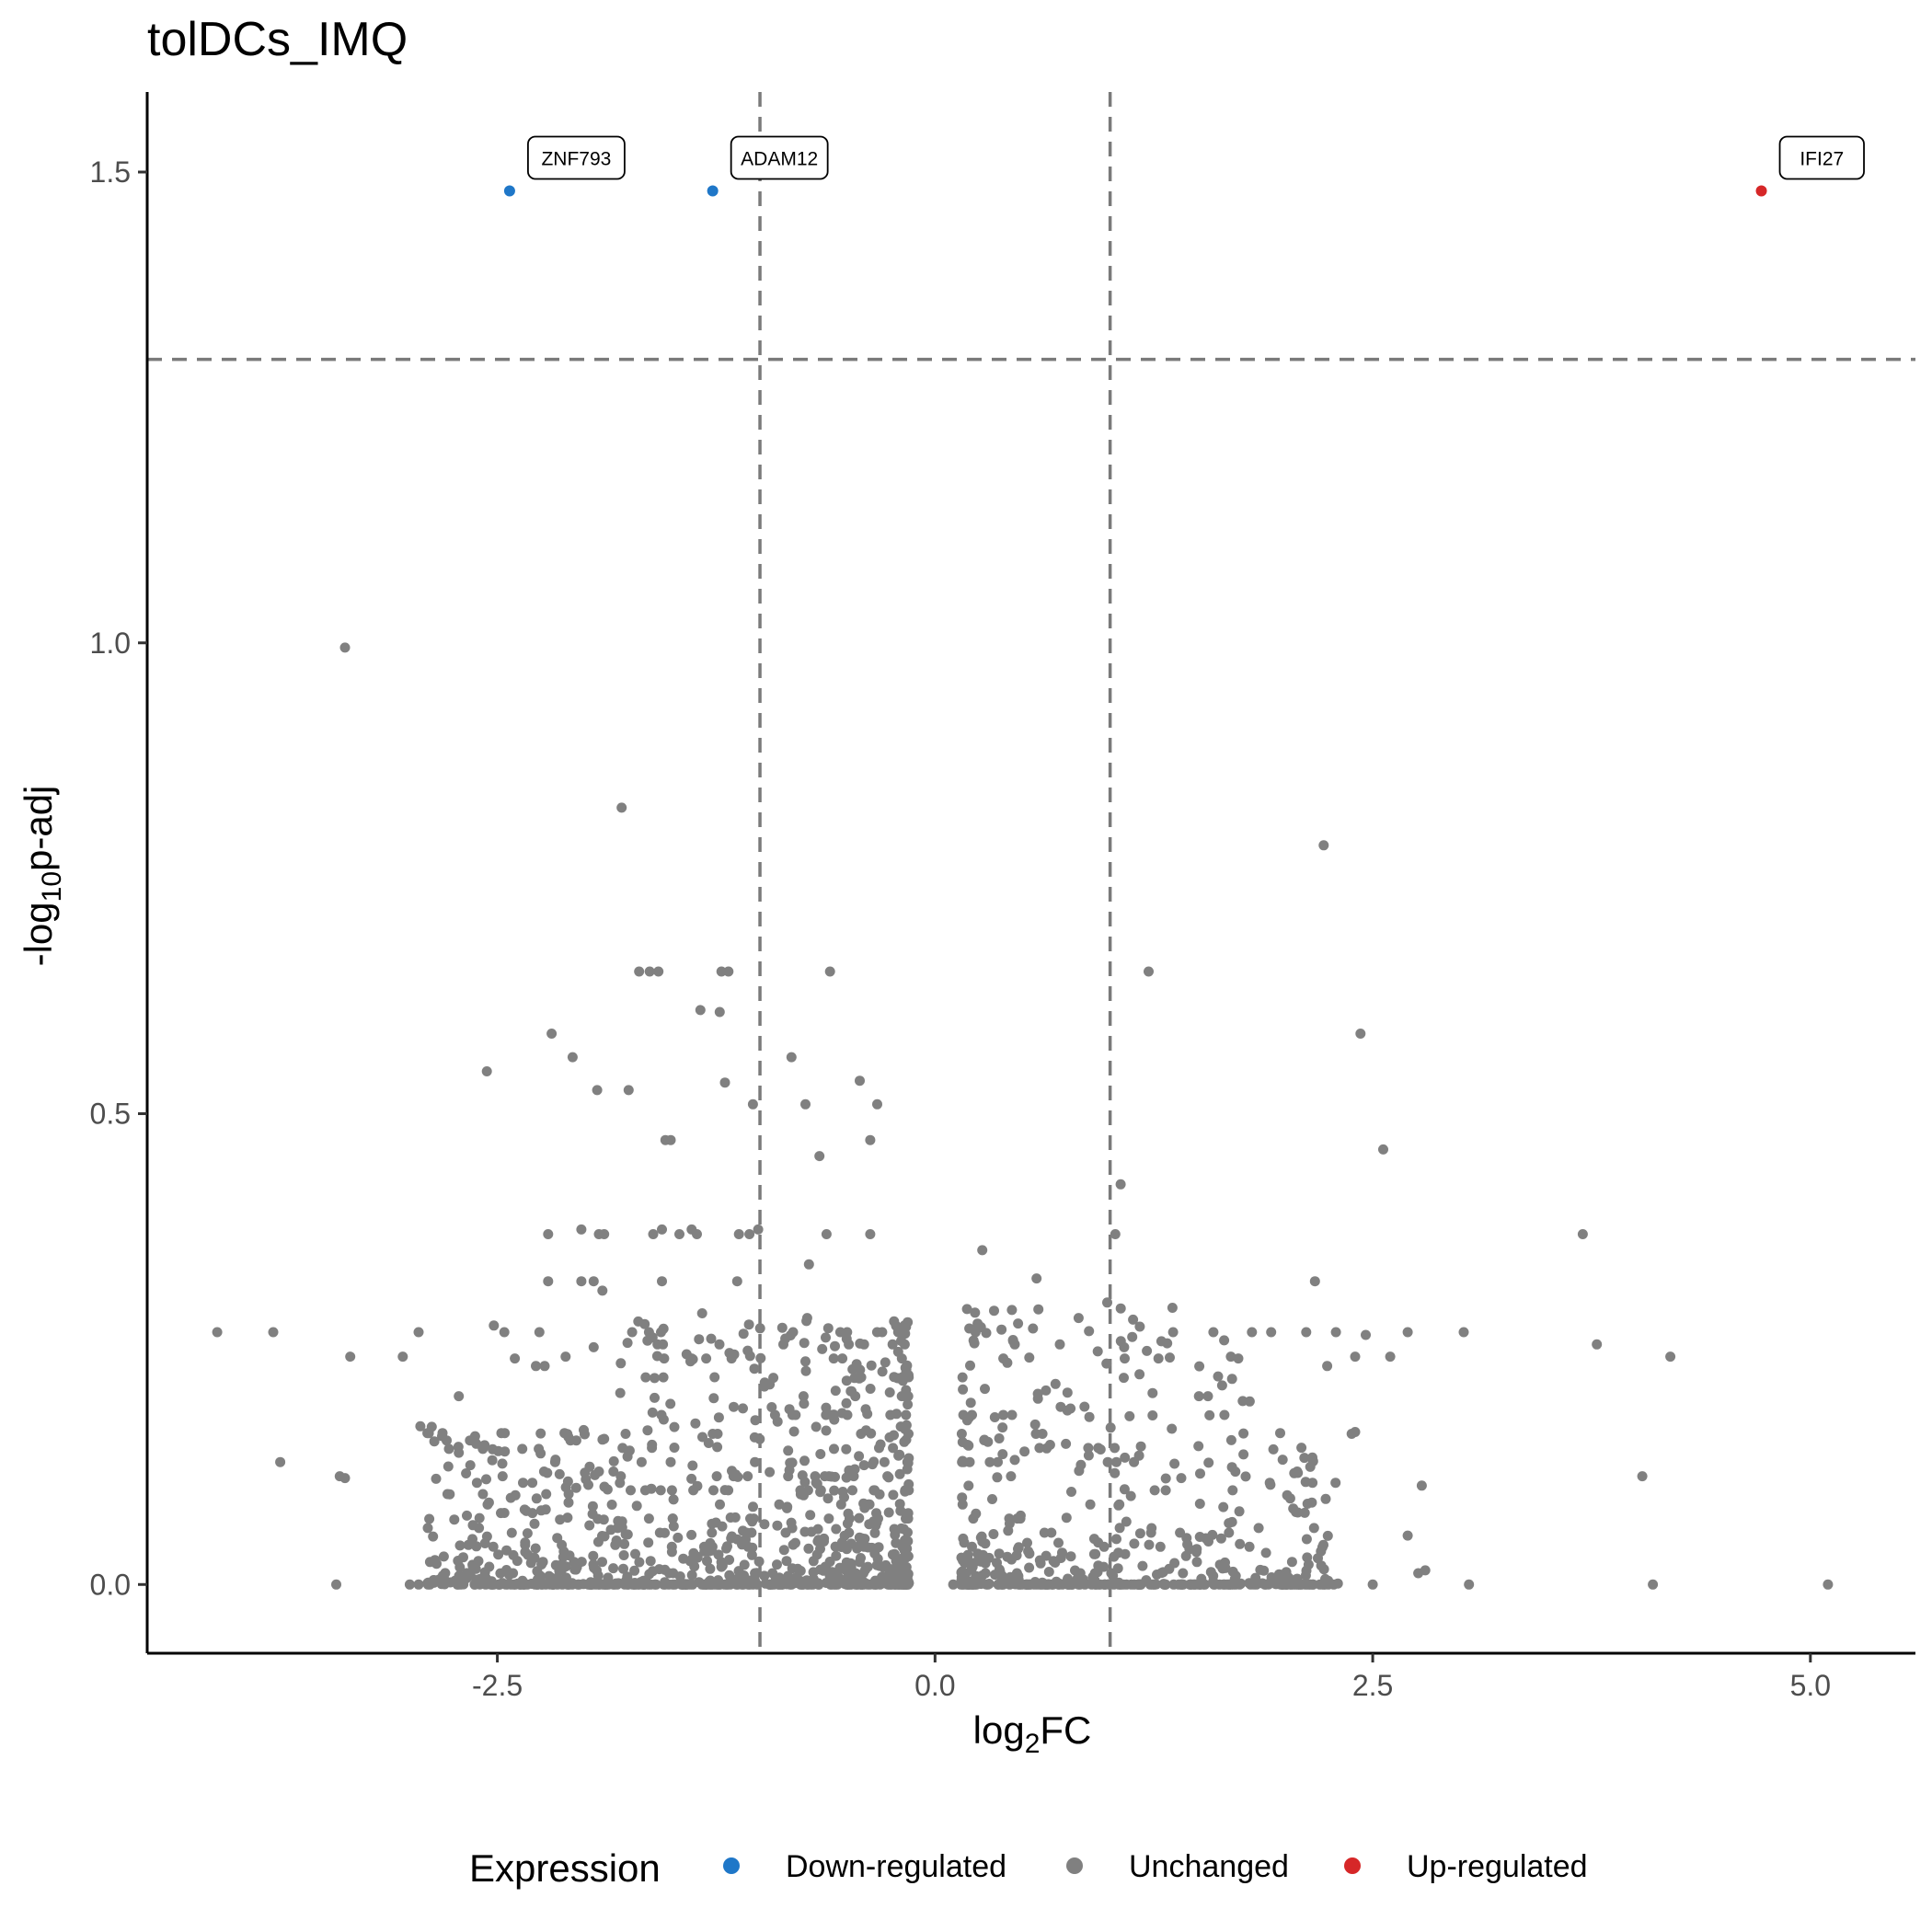  Describe the element at coordinates (1497, 1866) in the screenshot. I see `legend-label-up: Up-regulated` at that location.